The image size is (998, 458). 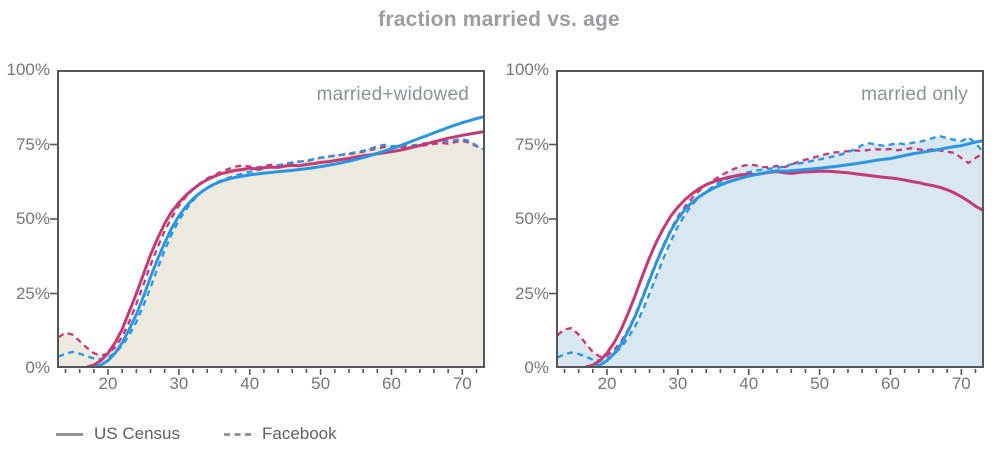 What do you see at coordinates (137, 433) in the screenshot?
I see `legend-label: US Census` at bounding box center [137, 433].